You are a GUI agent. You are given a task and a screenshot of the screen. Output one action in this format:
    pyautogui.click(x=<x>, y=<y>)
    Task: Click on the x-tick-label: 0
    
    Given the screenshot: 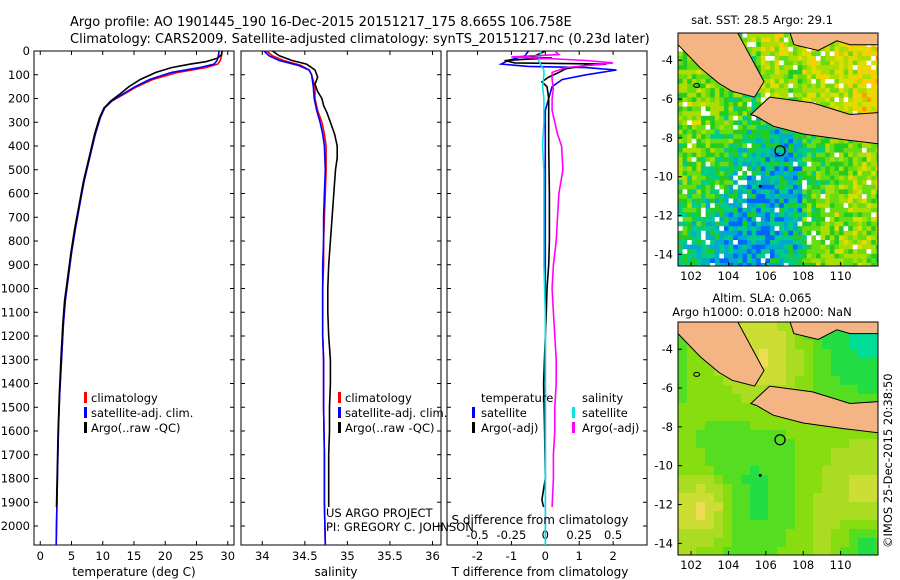 What is the action you would take?
    pyautogui.click(x=40, y=556)
    